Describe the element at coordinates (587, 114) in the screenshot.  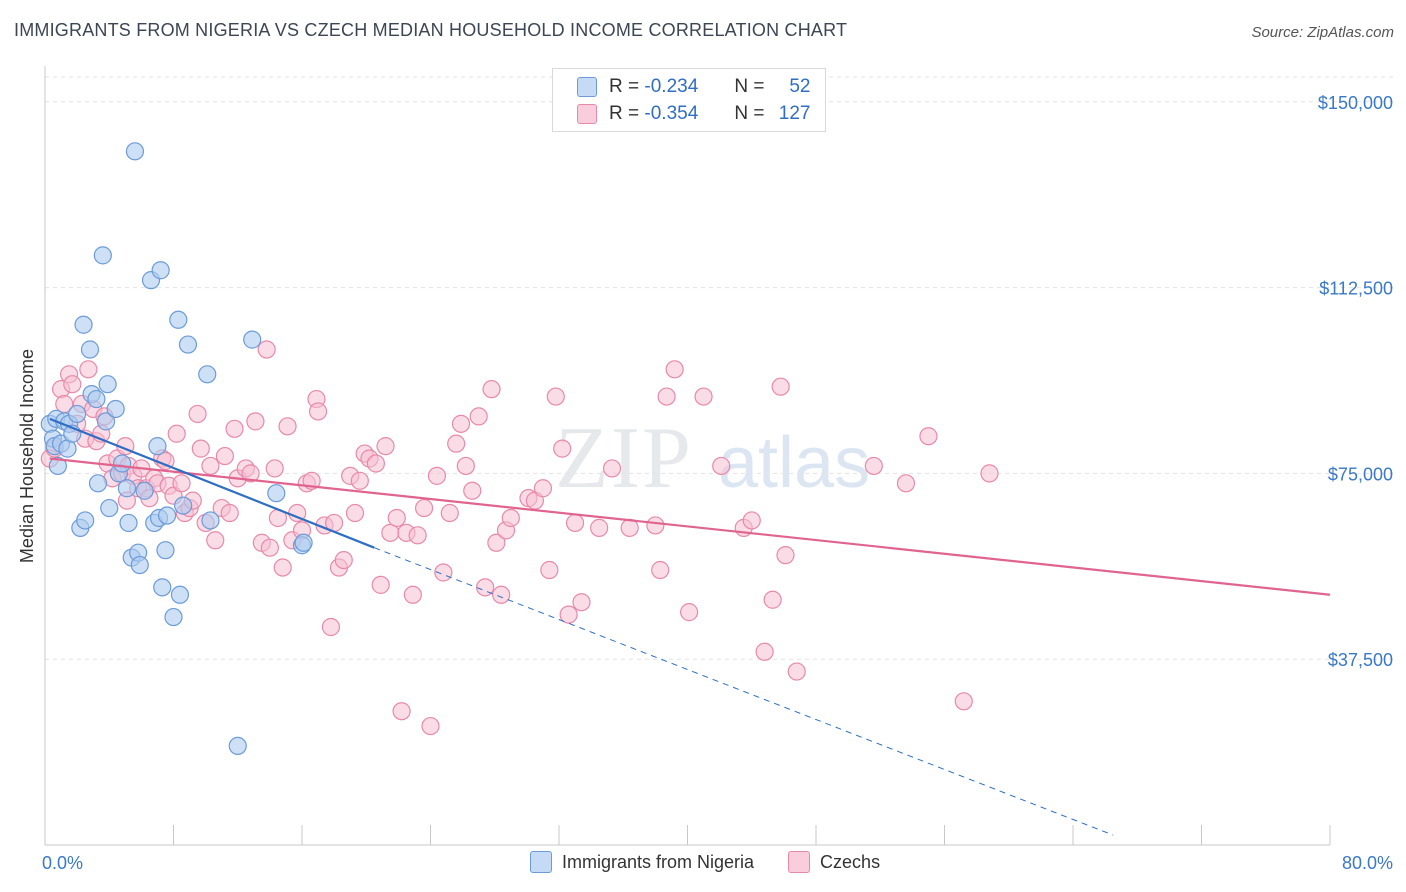
I see `czech-swatch` at that location.